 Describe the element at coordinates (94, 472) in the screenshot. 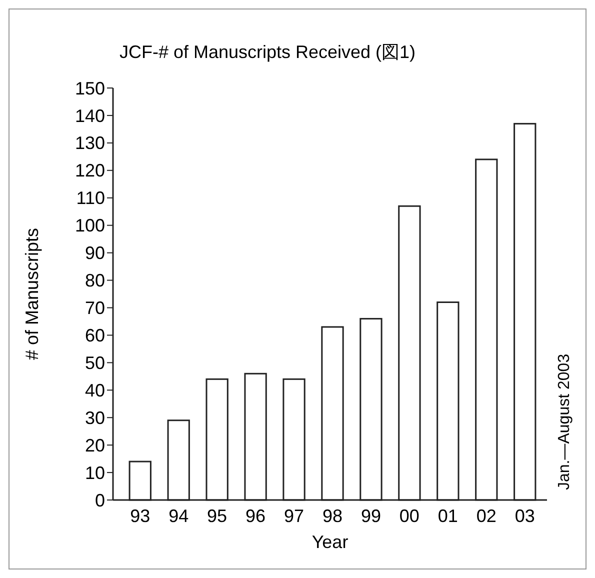

I see `y-tick-label: 10` at that location.